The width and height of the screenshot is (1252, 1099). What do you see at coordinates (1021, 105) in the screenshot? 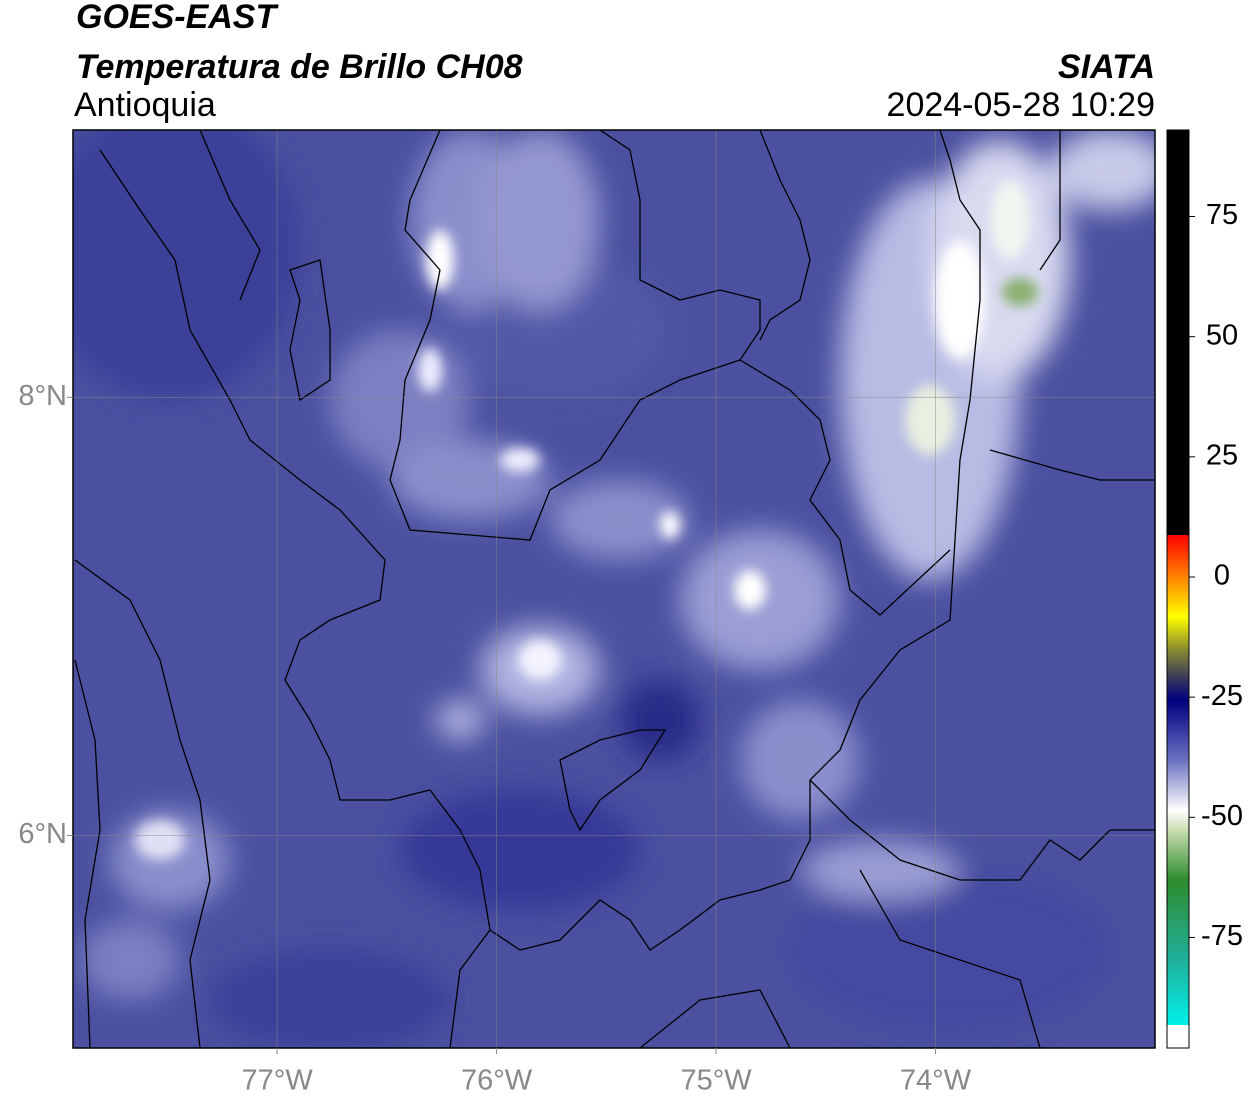
I see `datetime-label: 2024-05-28 10:29` at bounding box center [1021, 105].